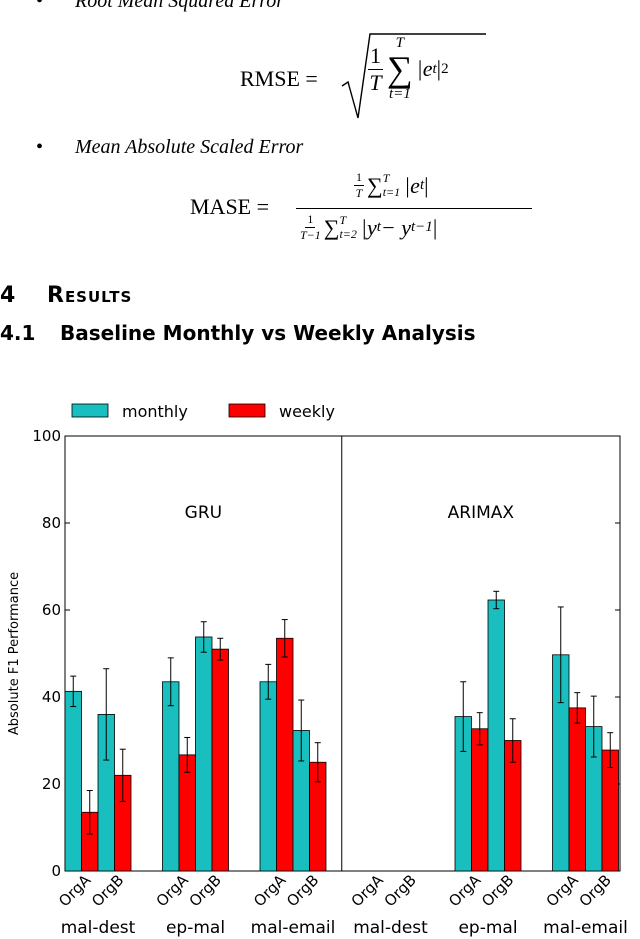  Describe the element at coordinates (221, 206) in the screenshot. I see `symbol: MASE` at that location.